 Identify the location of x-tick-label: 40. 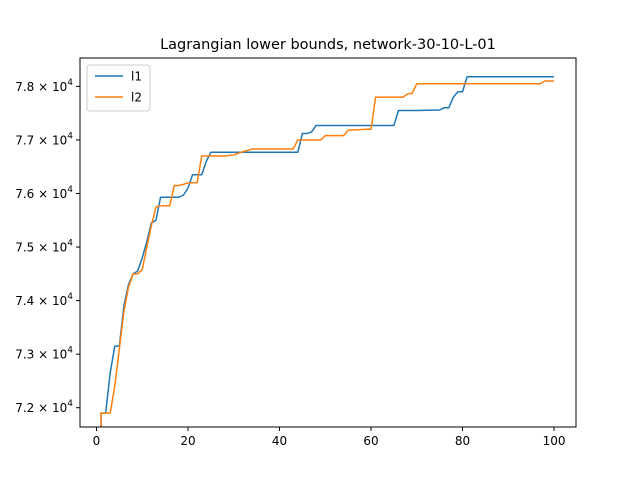
(279, 441).